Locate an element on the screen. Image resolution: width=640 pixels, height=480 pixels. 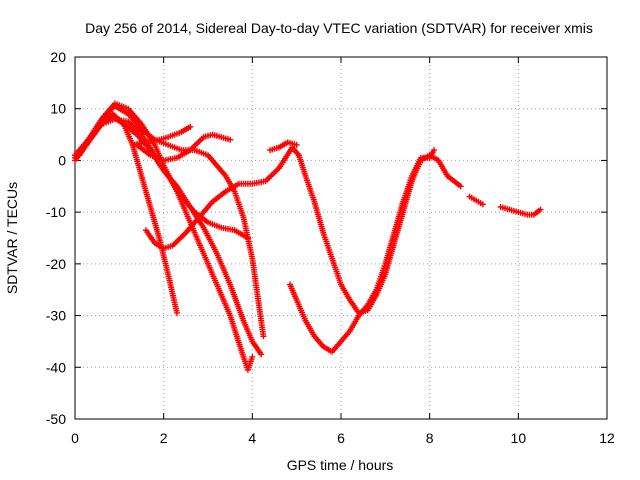
y-tick-label: -40 is located at coordinates (56, 367).